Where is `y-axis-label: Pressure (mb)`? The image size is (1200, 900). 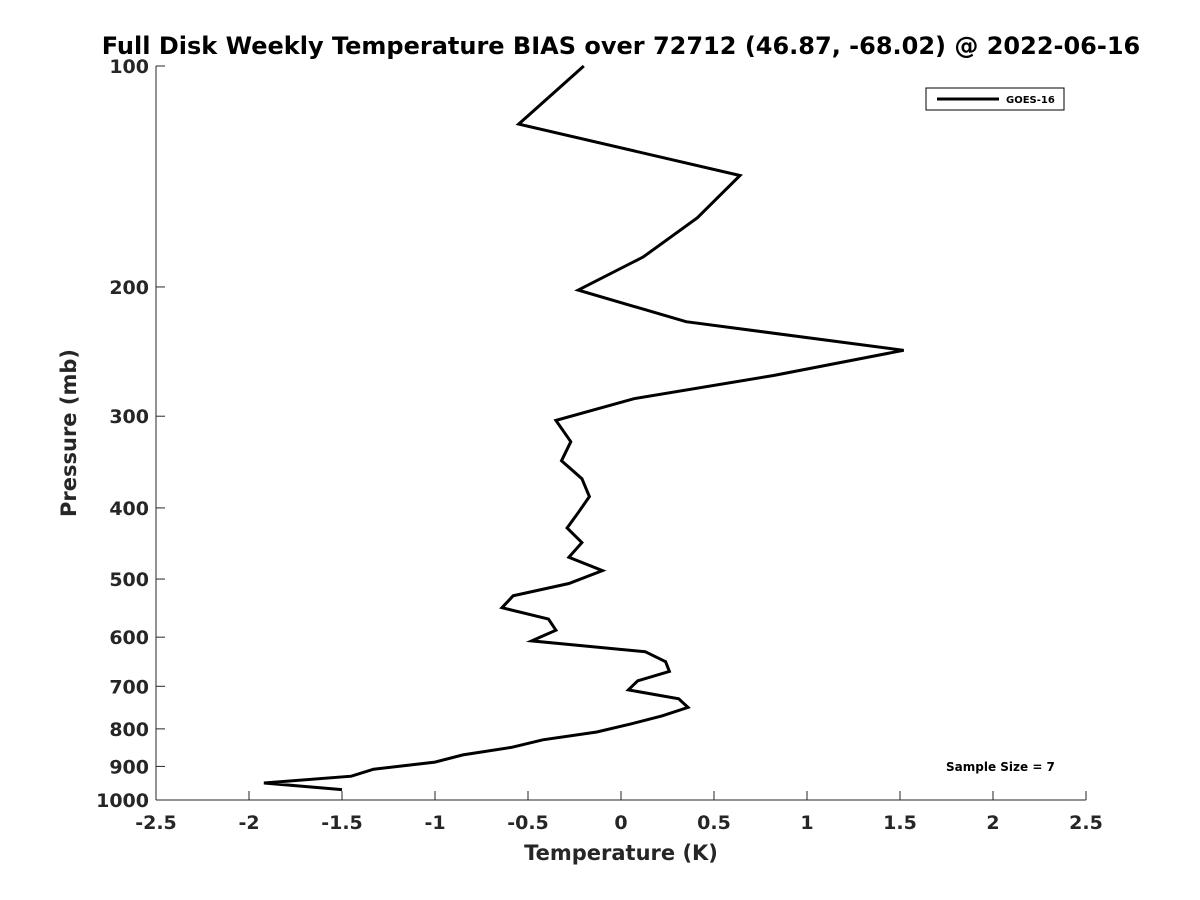 y-axis-label: Pressure (mb) is located at coordinates (69, 433).